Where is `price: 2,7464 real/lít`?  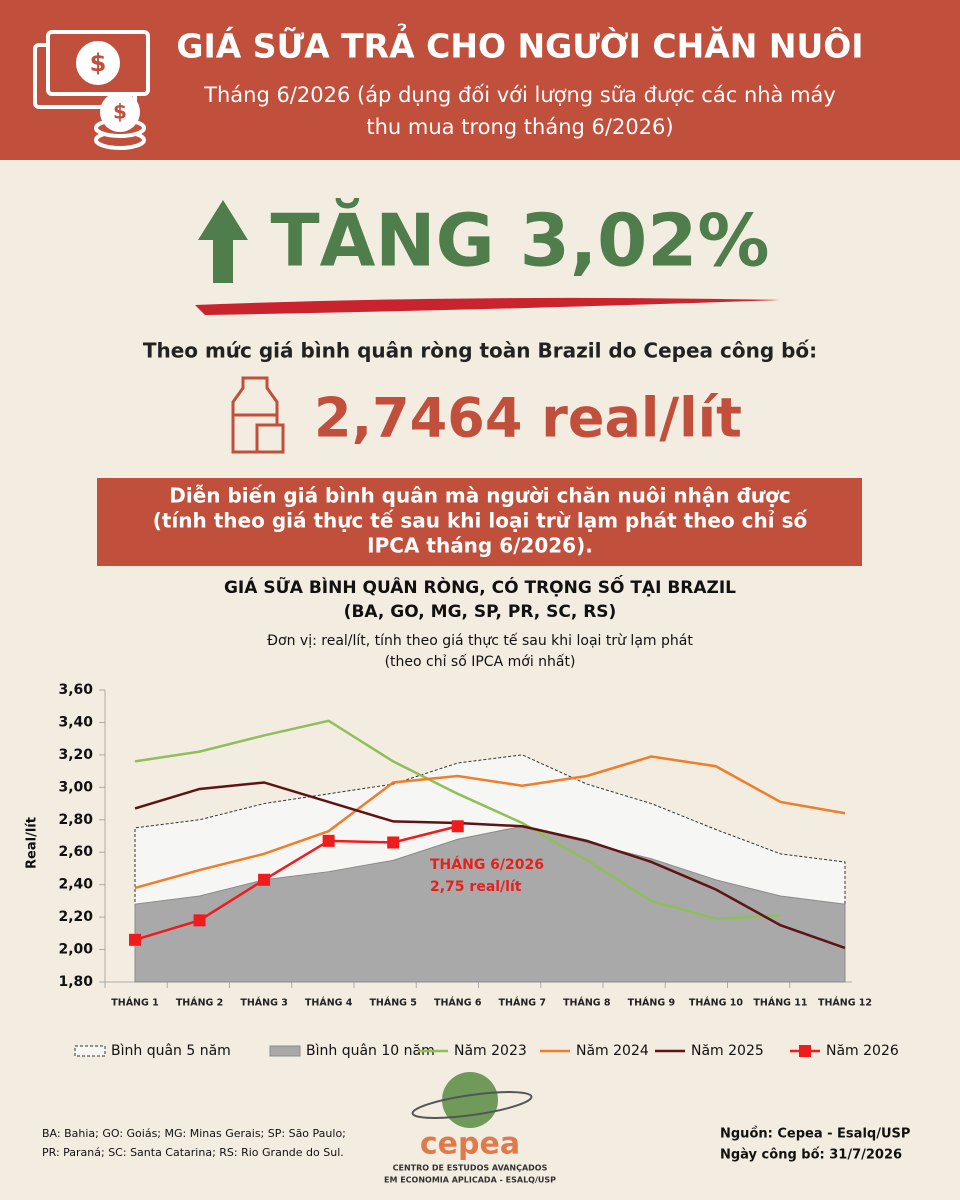 price: 2,7464 real/lít is located at coordinates (528, 418).